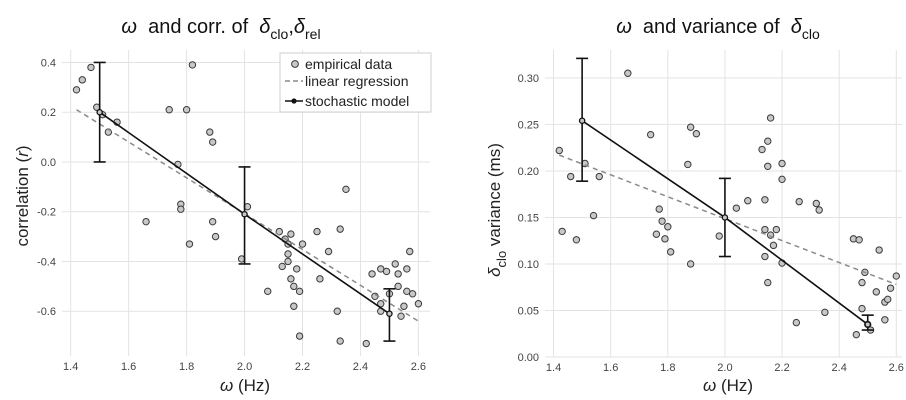 The height and width of the screenshot is (400, 906). I want to click on y-tick-label: 0.4, so click(48, 63).